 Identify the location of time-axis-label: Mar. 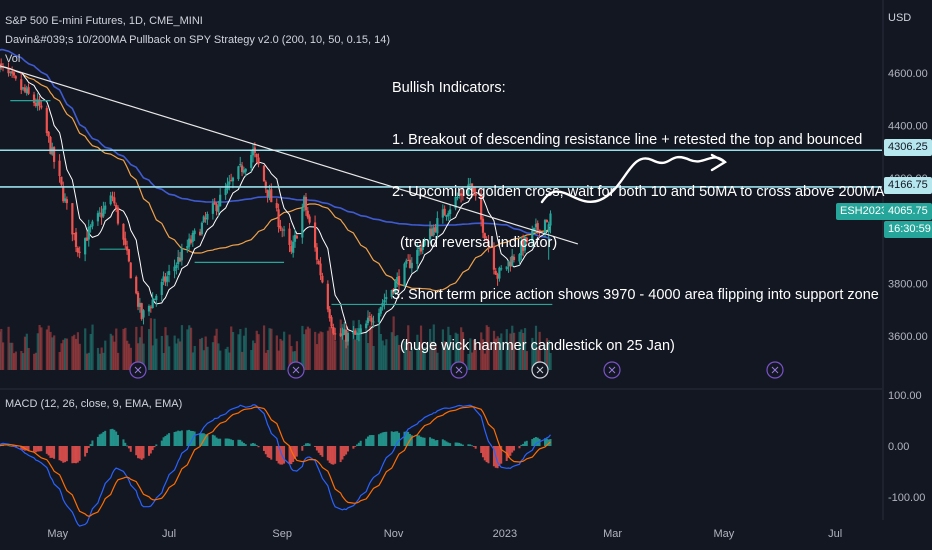
(612, 534).